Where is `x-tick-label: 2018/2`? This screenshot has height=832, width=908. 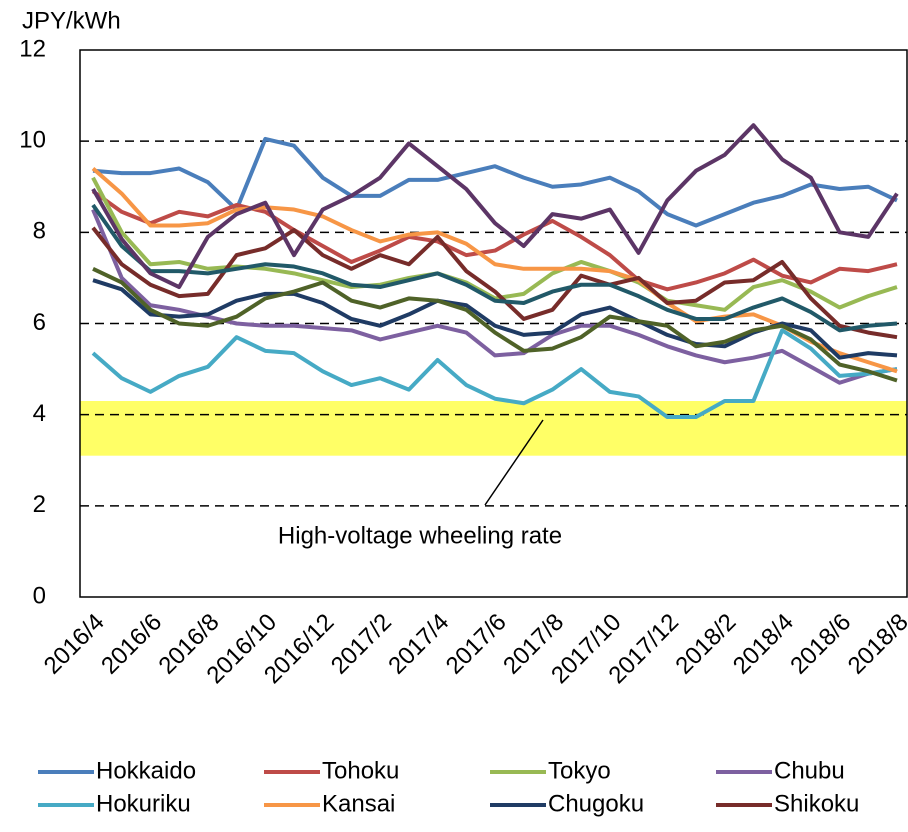 x-tick-label: 2018/2 is located at coordinates (705, 644).